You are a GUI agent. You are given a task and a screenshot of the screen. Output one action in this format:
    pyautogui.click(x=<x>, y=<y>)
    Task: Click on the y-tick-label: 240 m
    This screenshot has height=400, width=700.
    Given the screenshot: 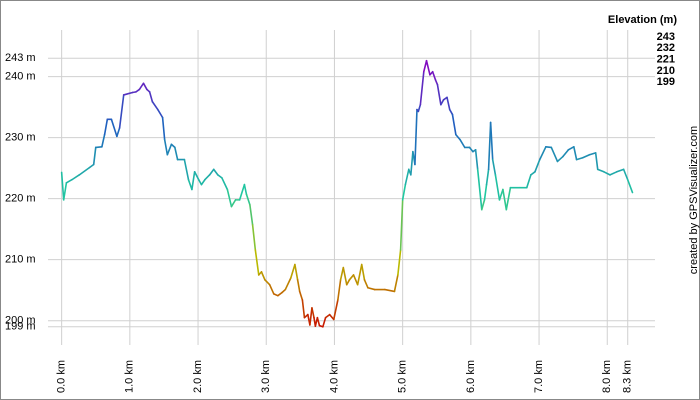 What is the action you would take?
    pyautogui.click(x=20, y=77)
    